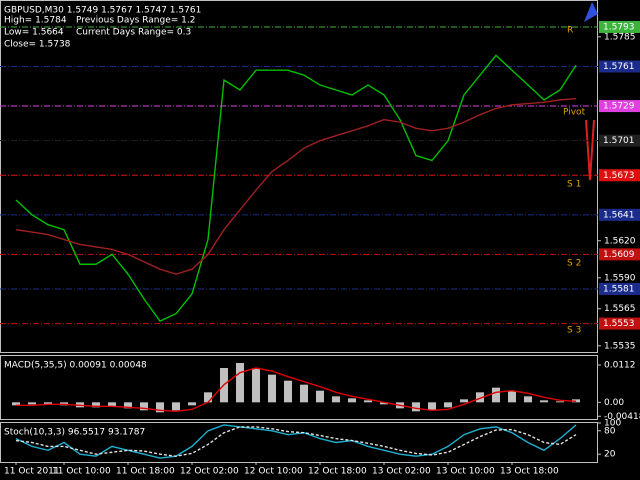 The image size is (640, 480). Describe the element at coordinates (465, 472) in the screenshot. I see `x-tick-label: 13 Oct 10:00` at that location.